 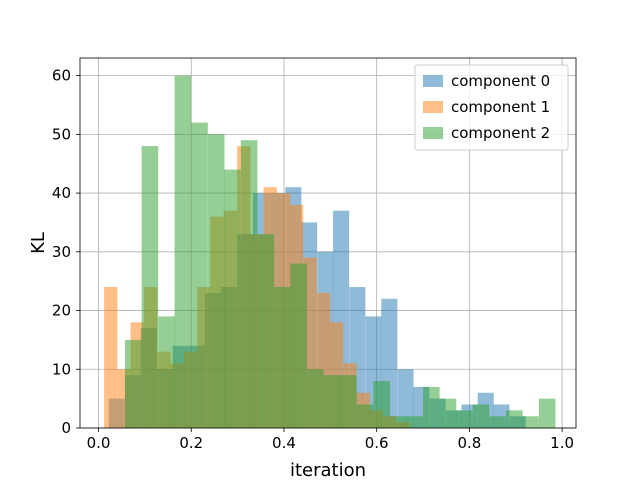 I want to click on legend-box, so click(x=491, y=107).